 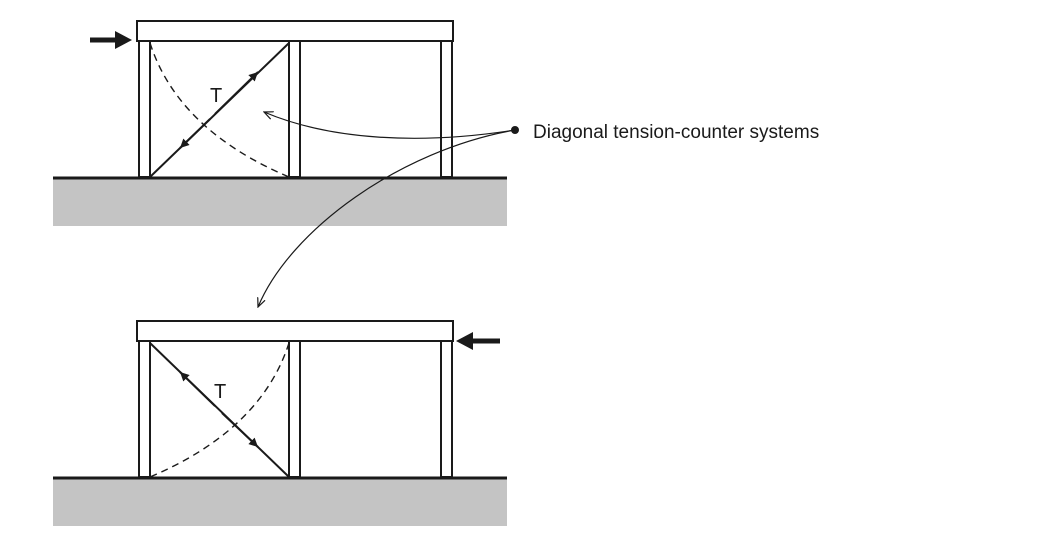 I want to click on callout-label: Diagonal tension-counter systems, so click(x=676, y=132).